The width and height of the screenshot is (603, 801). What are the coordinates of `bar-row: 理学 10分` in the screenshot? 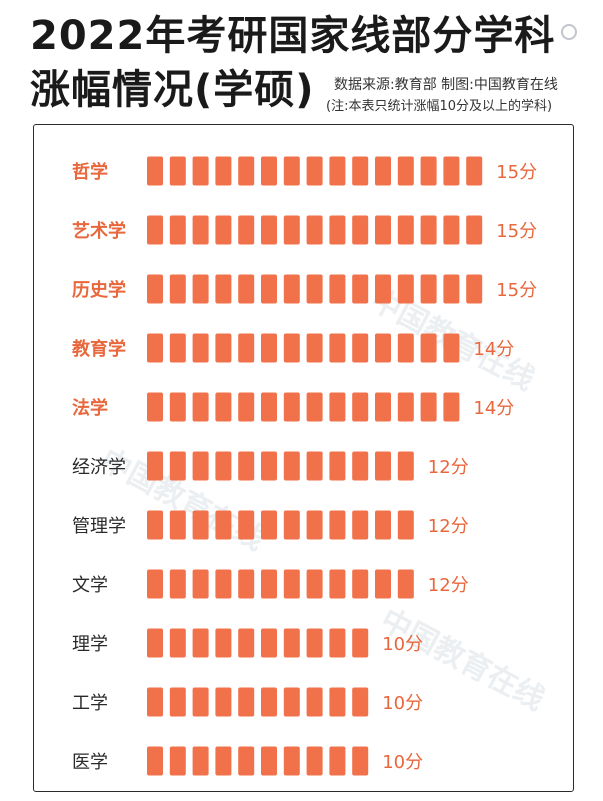 It's located at (247, 643).